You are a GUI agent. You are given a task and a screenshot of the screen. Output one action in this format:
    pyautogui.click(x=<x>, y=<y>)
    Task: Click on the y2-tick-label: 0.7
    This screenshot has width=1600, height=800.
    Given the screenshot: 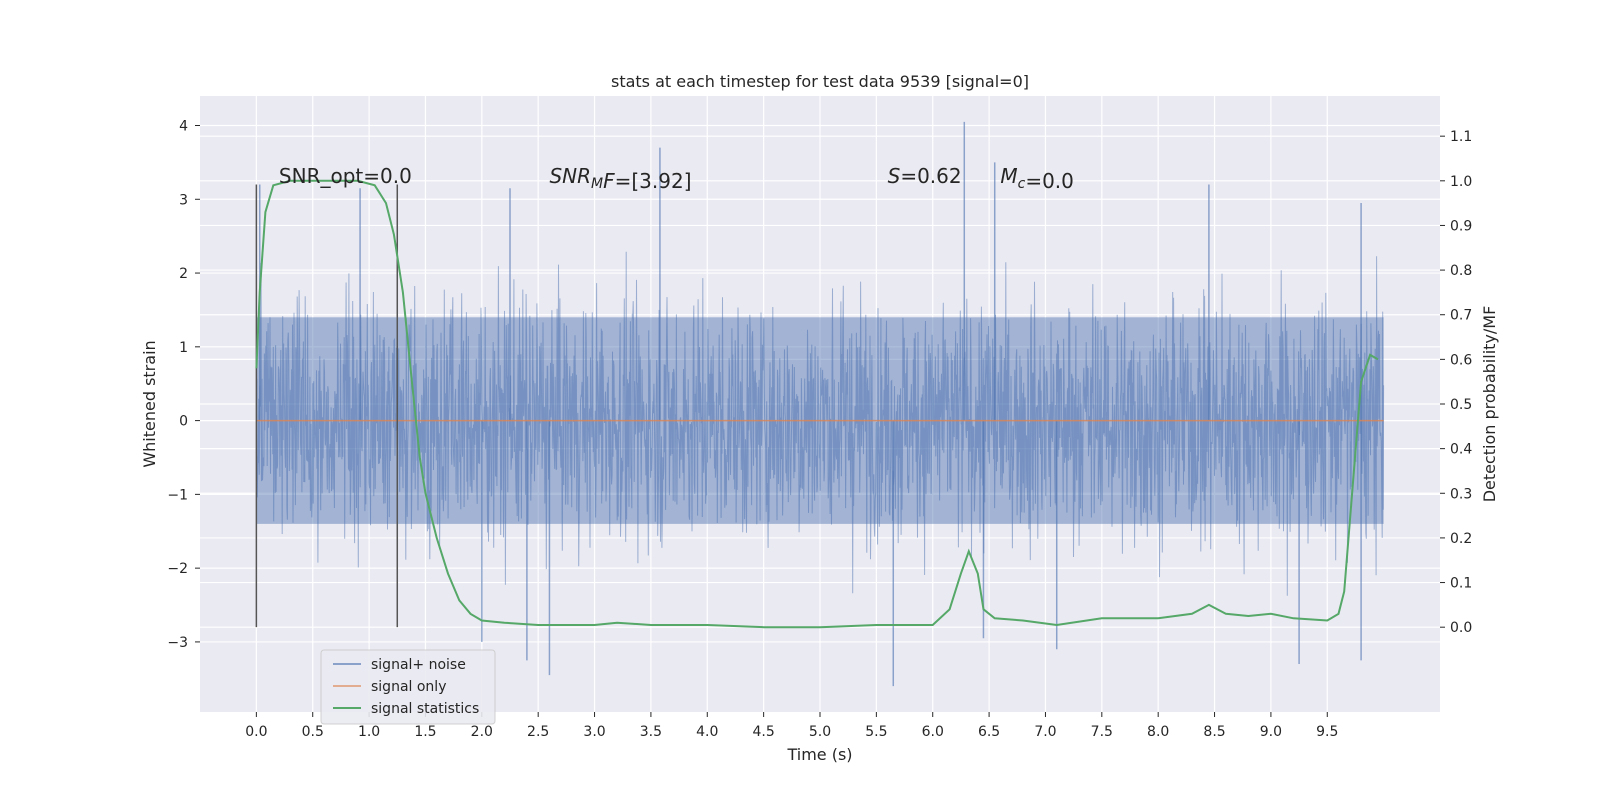 What is the action you would take?
    pyautogui.click(x=1461, y=316)
    